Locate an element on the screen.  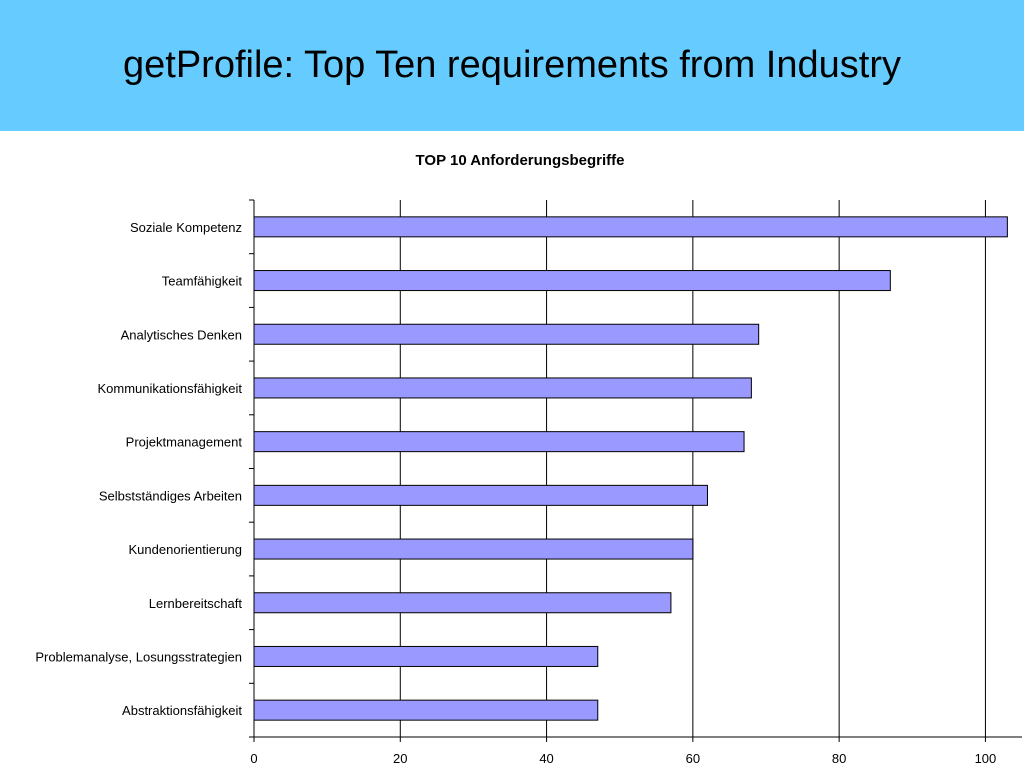
tick-labels: 0 20 40 60 80 100 is located at coordinates (623, 758).